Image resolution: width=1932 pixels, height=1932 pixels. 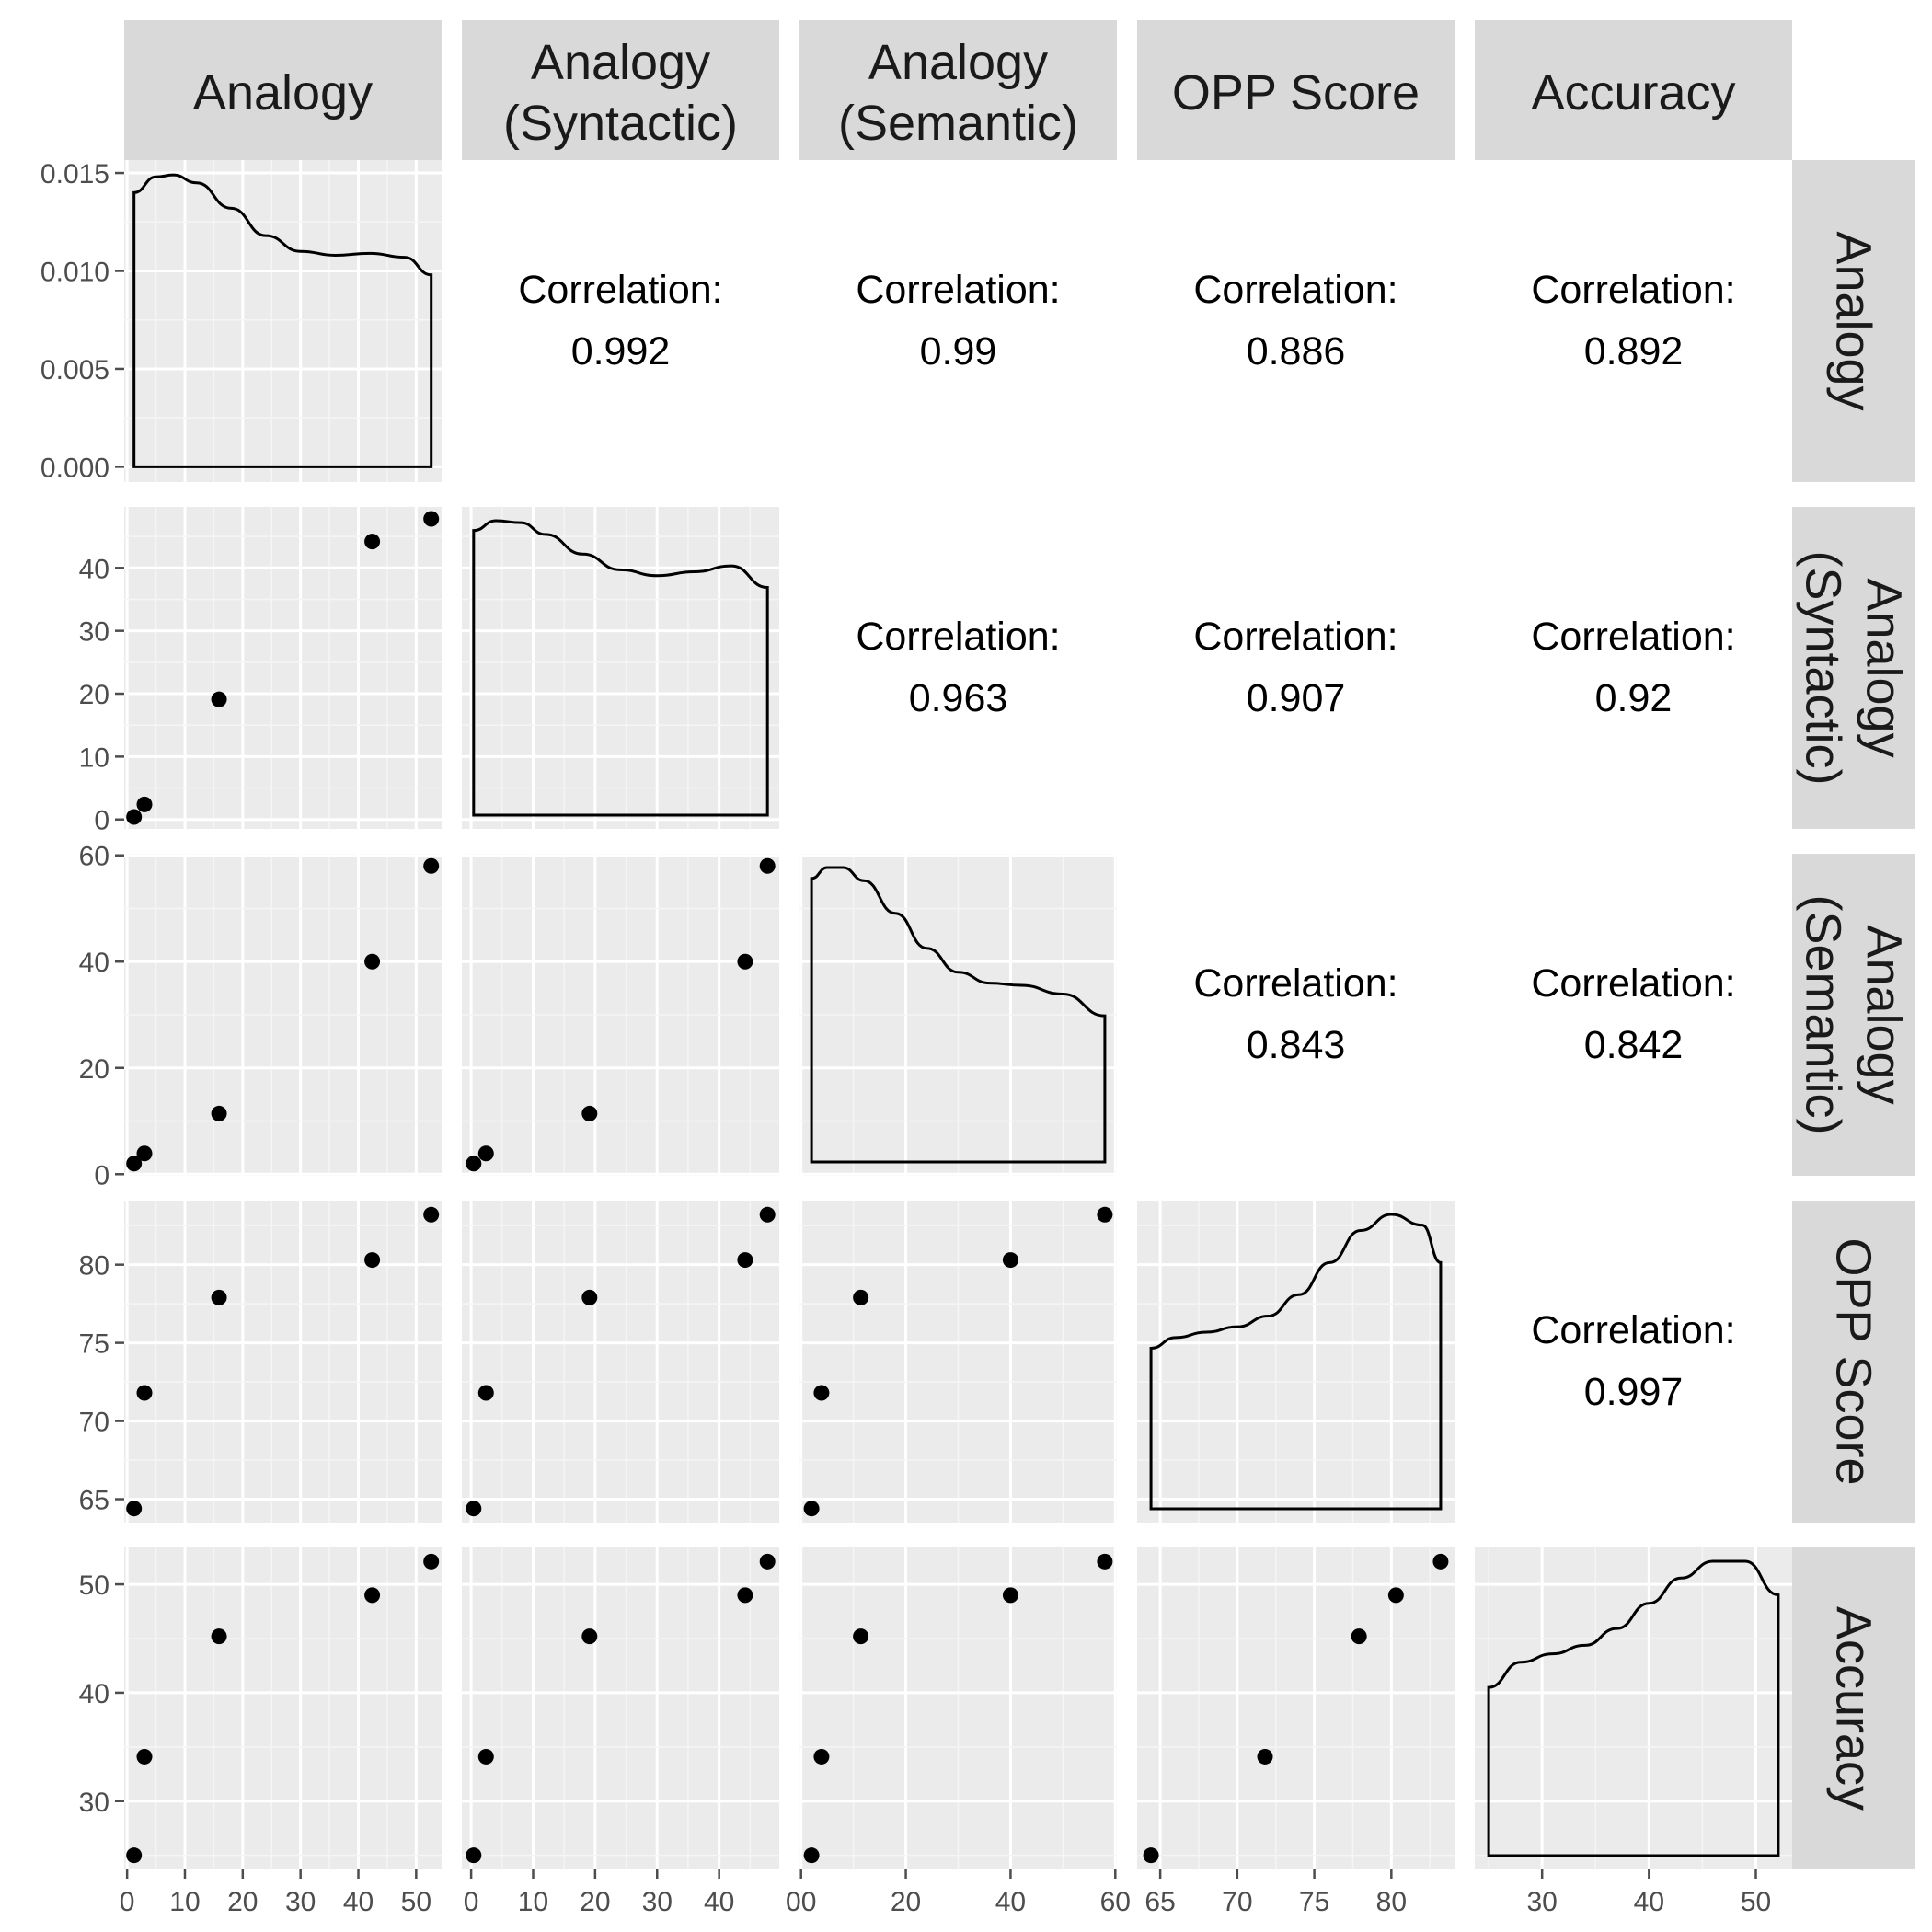 I want to click on x-axis-col-0: 0 10 20 30 40 50, so click(x=275, y=1893).